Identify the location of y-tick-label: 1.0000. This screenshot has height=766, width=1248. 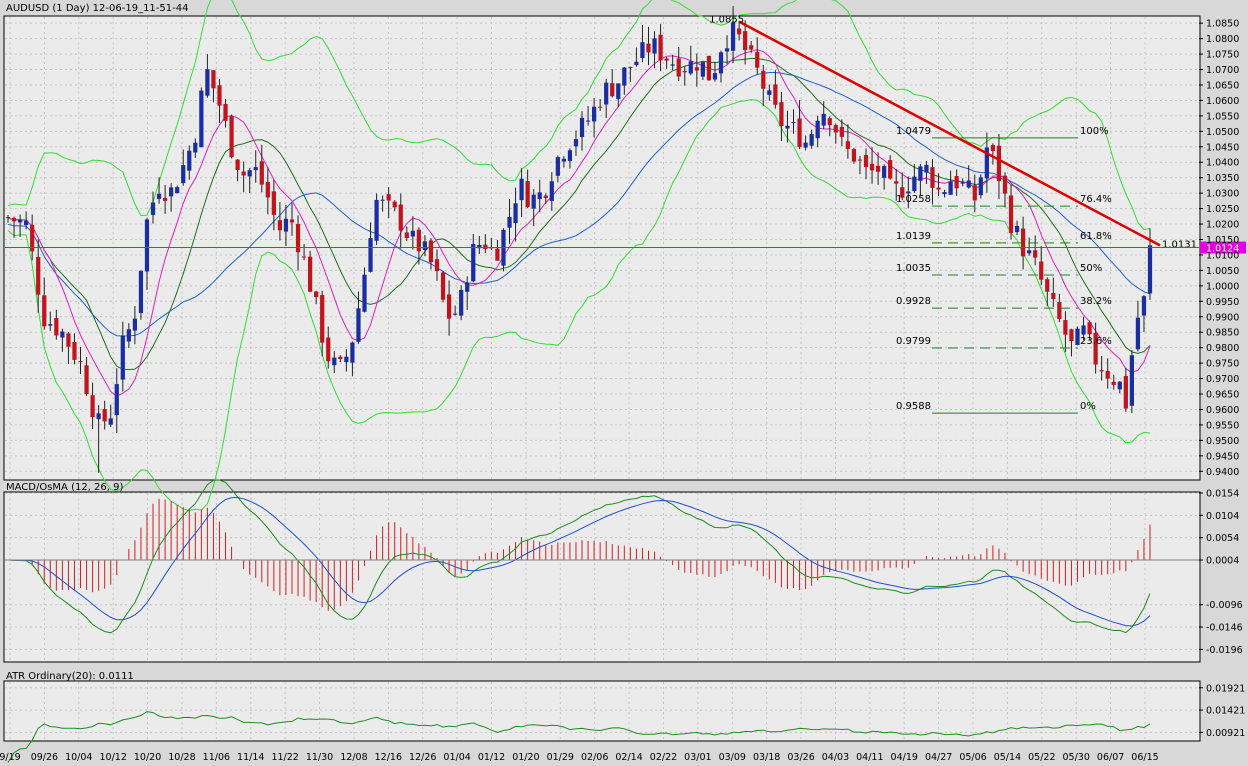
(1222, 286).